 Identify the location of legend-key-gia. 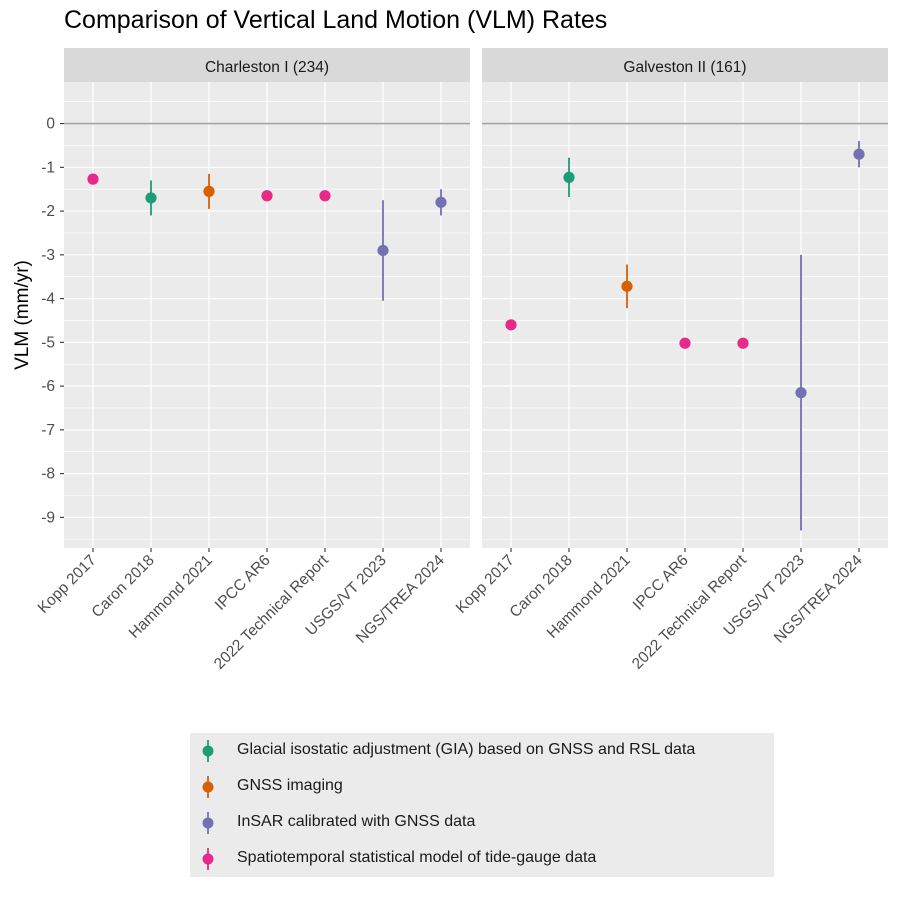
(208, 751).